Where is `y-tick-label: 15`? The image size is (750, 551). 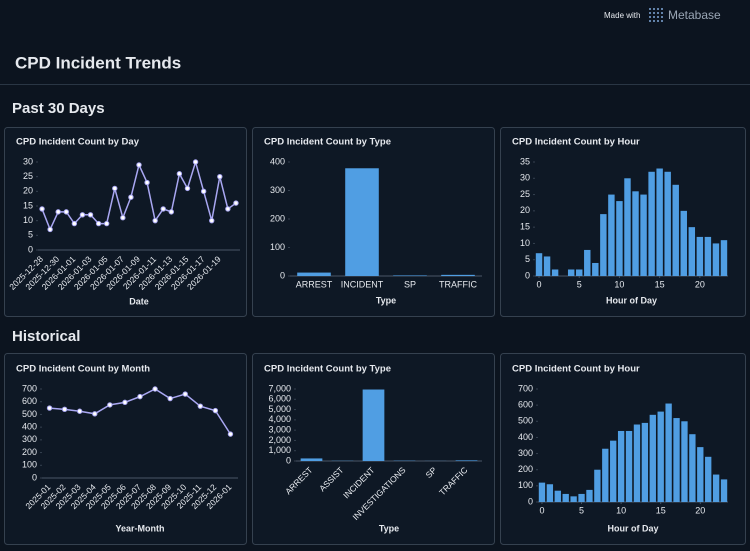 y-tick-label: 15 is located at coordinates (28, 205).